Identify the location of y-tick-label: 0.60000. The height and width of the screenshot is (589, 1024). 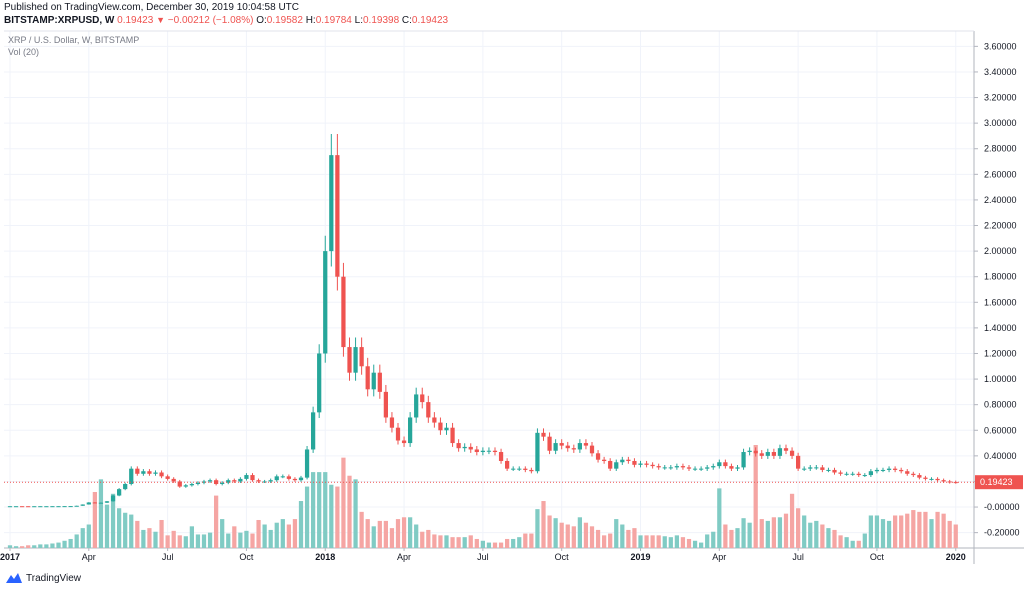
(1000, 430).